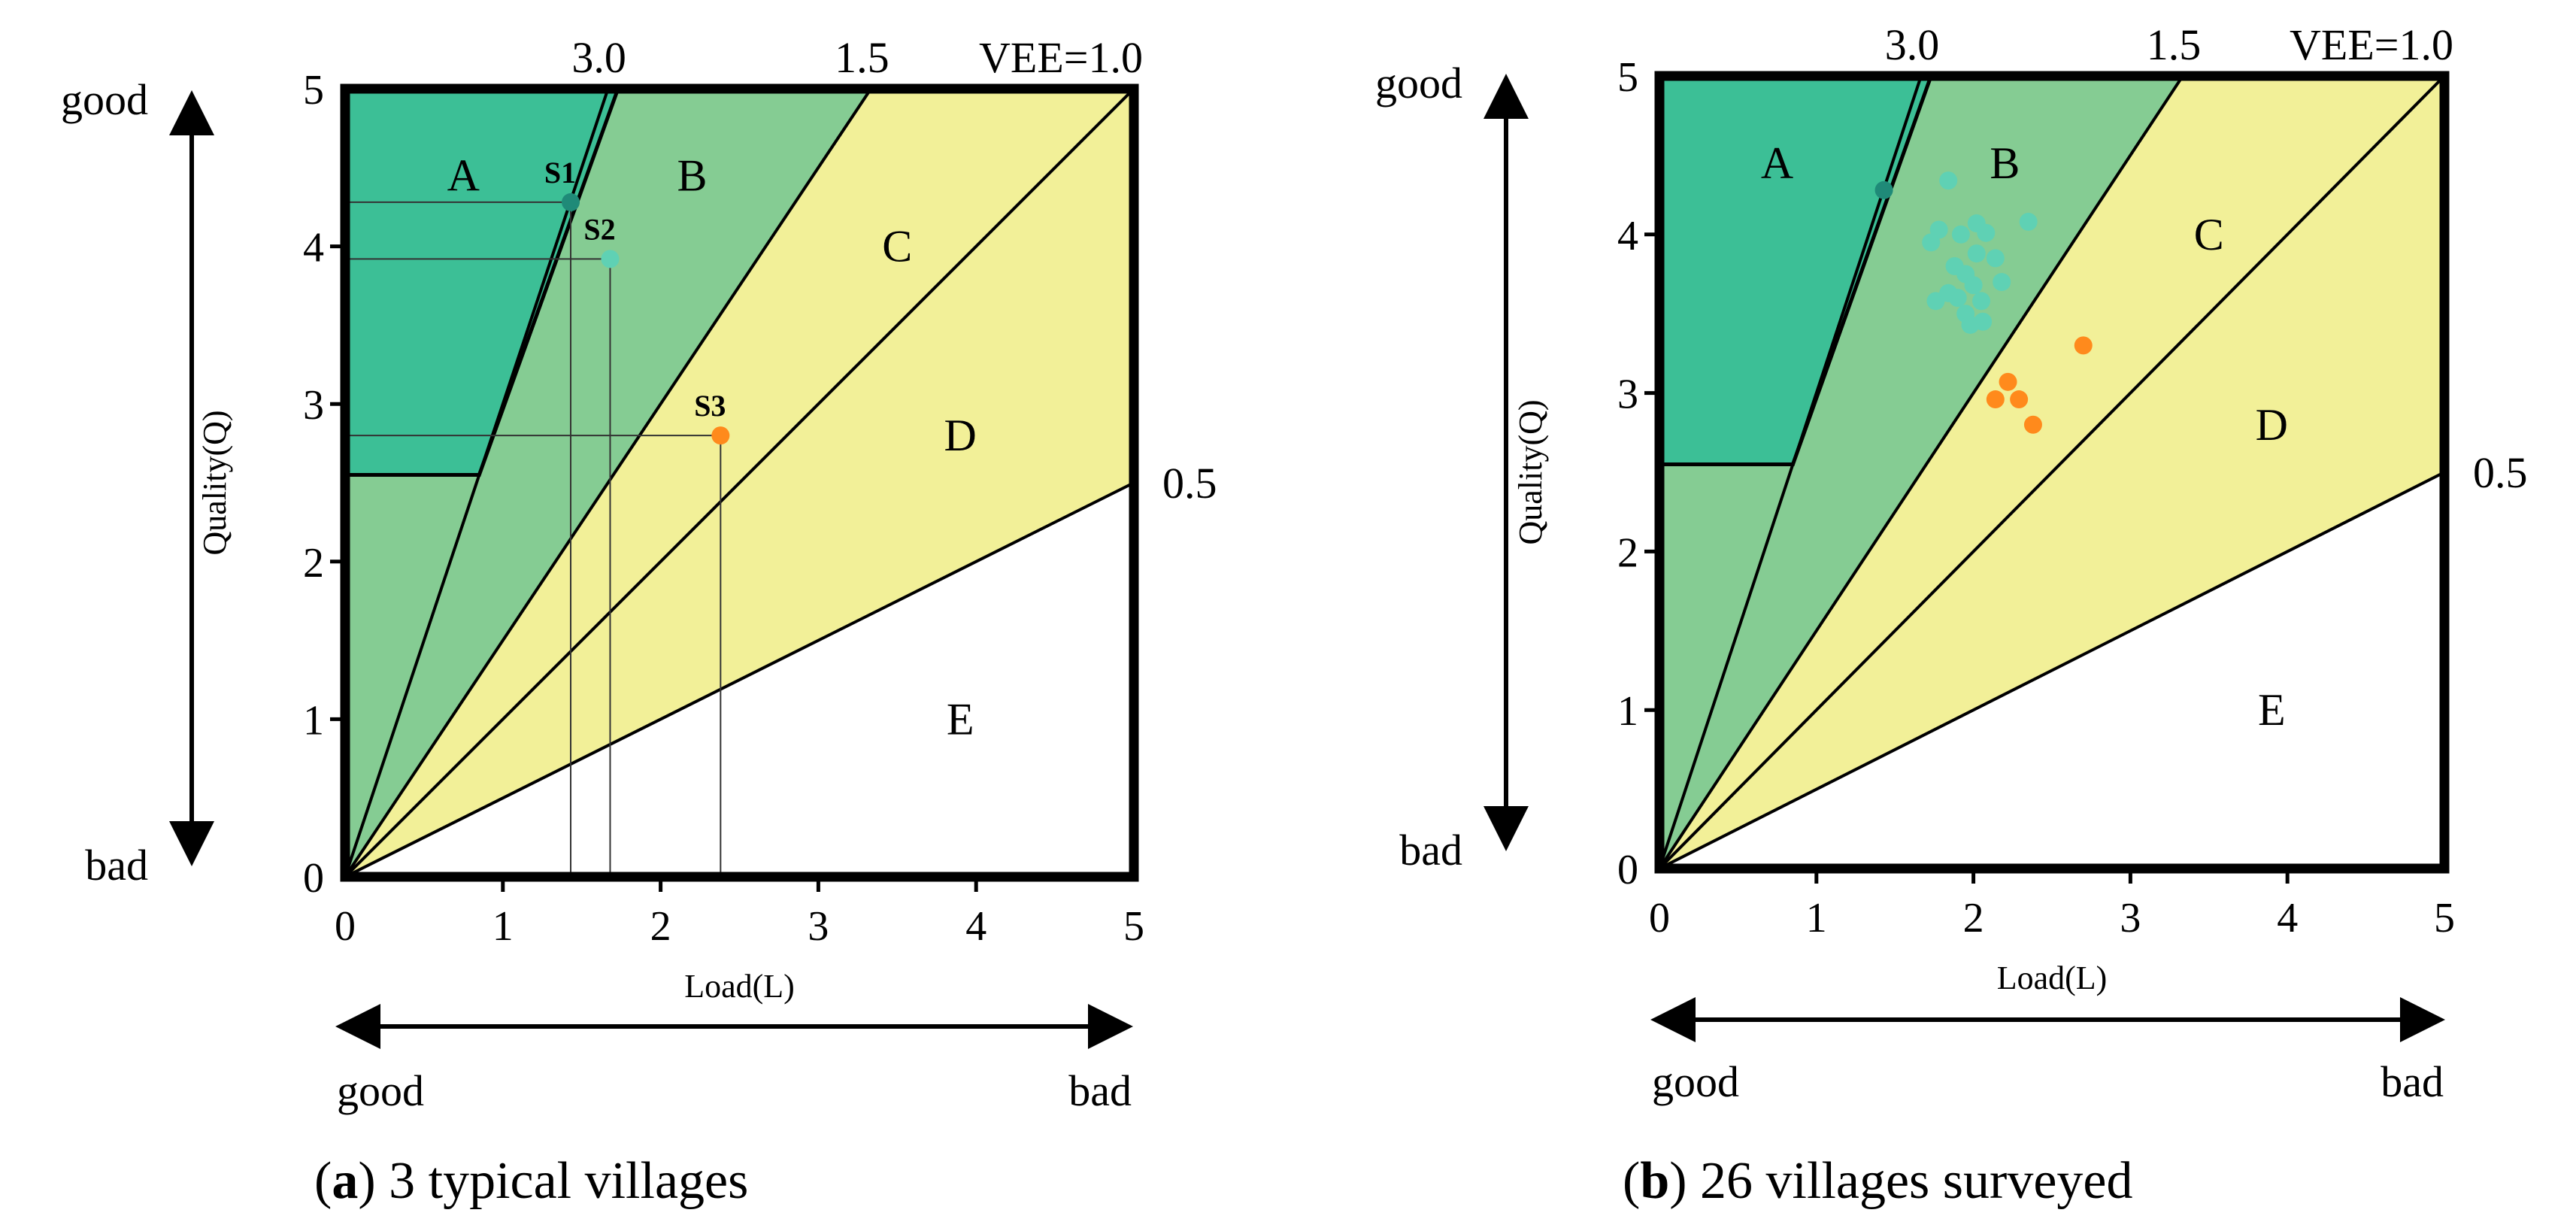  I want to click on point-label: S1, so click(560, 173).